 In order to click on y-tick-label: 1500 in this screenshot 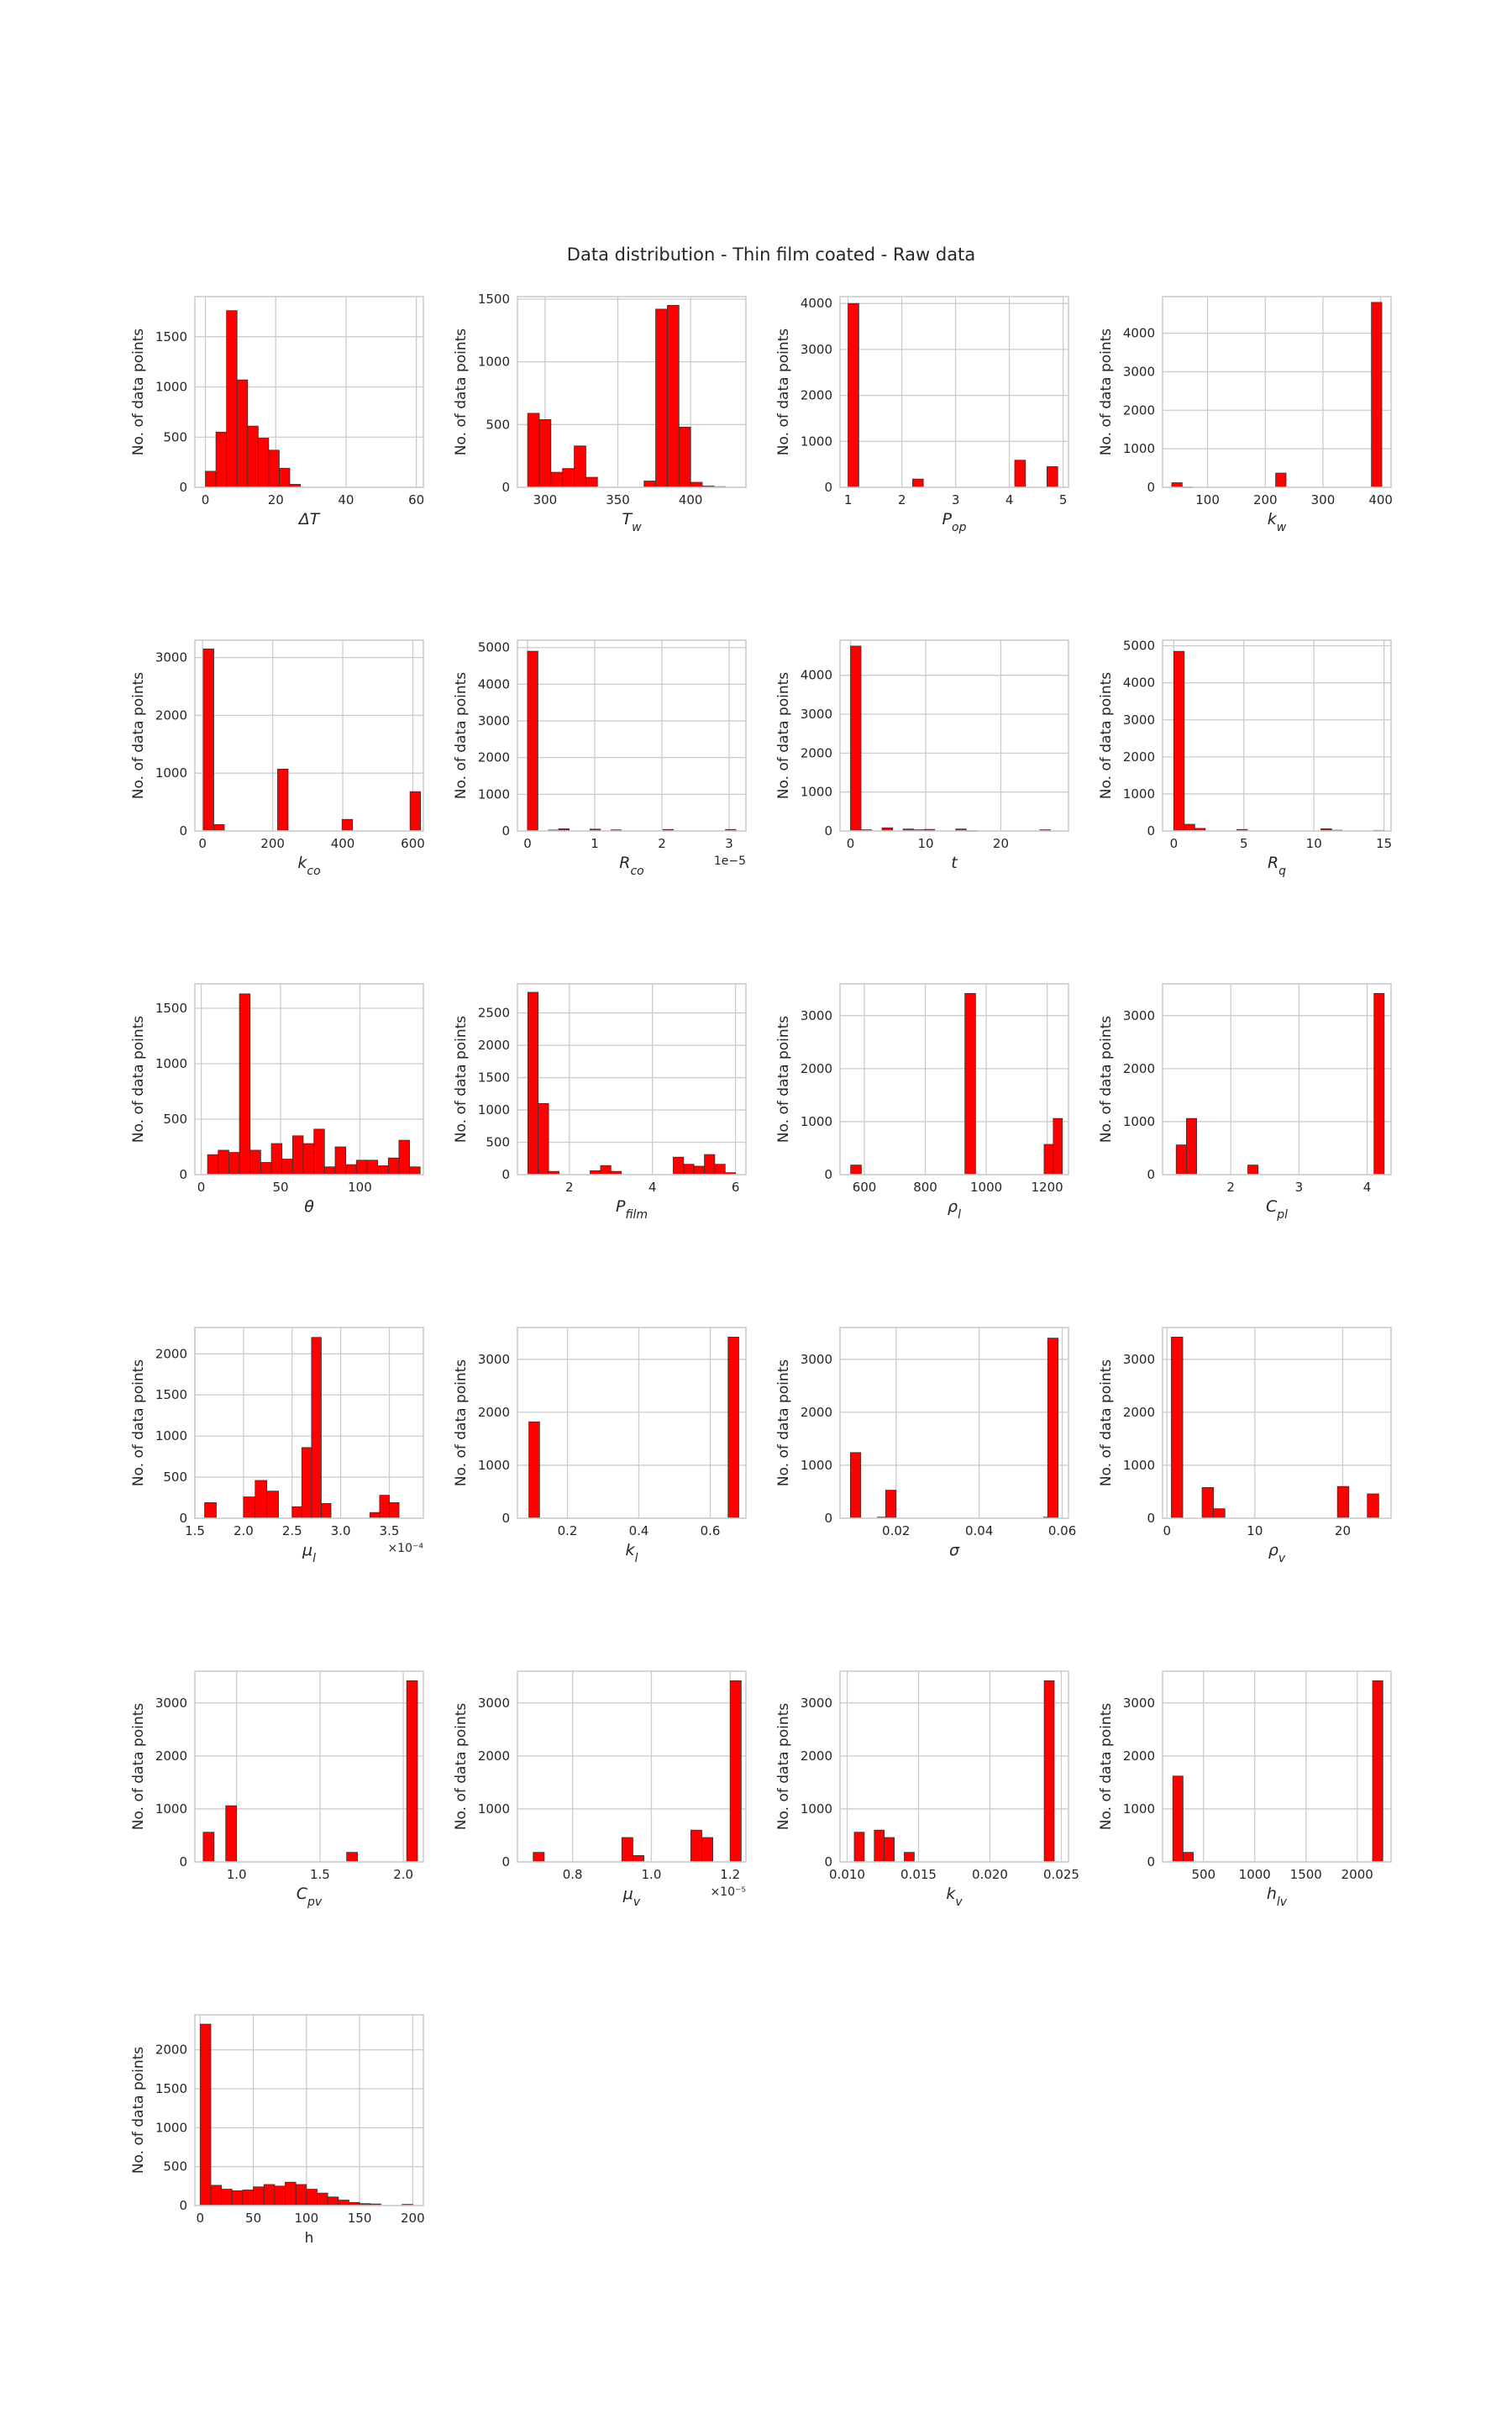, I will do `click(494, 1078)`.